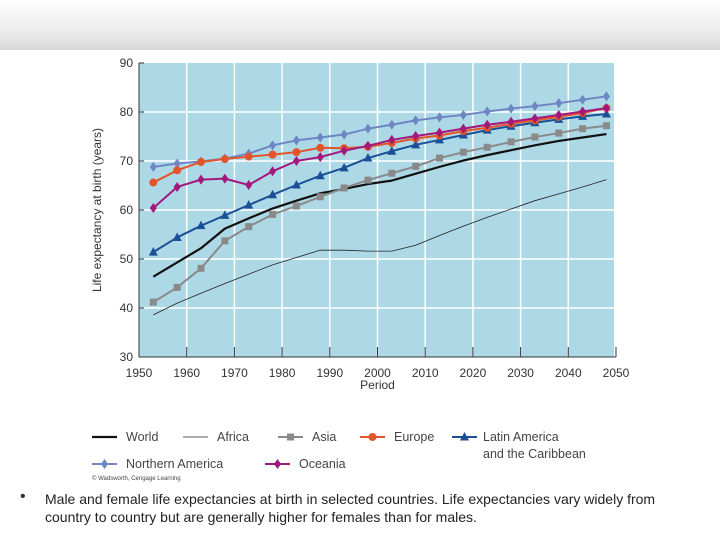  I want to click on legend-label: World, so click(142, 437).